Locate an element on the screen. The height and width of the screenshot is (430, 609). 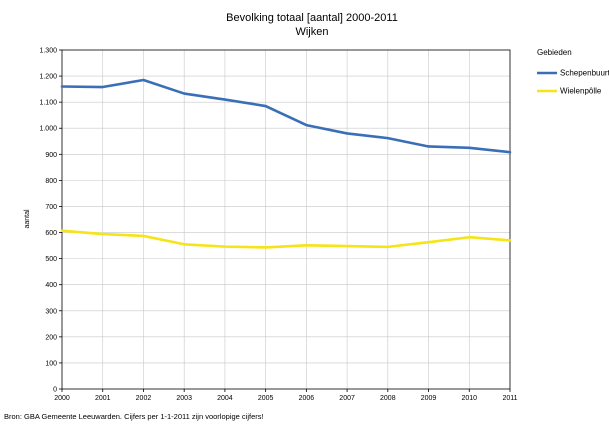
x-tick-label: 2010 is located at coordinates (469, 398).